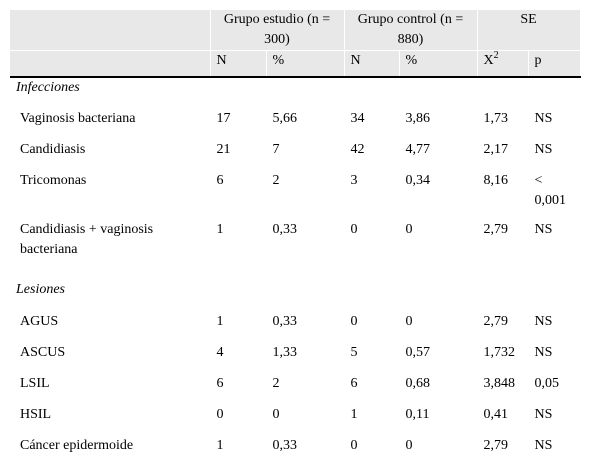 This screenshot has width=590, height=472. Describe the element at coordinates (372, 63) in the screenshot. I see `header-n-control: N` at that location.